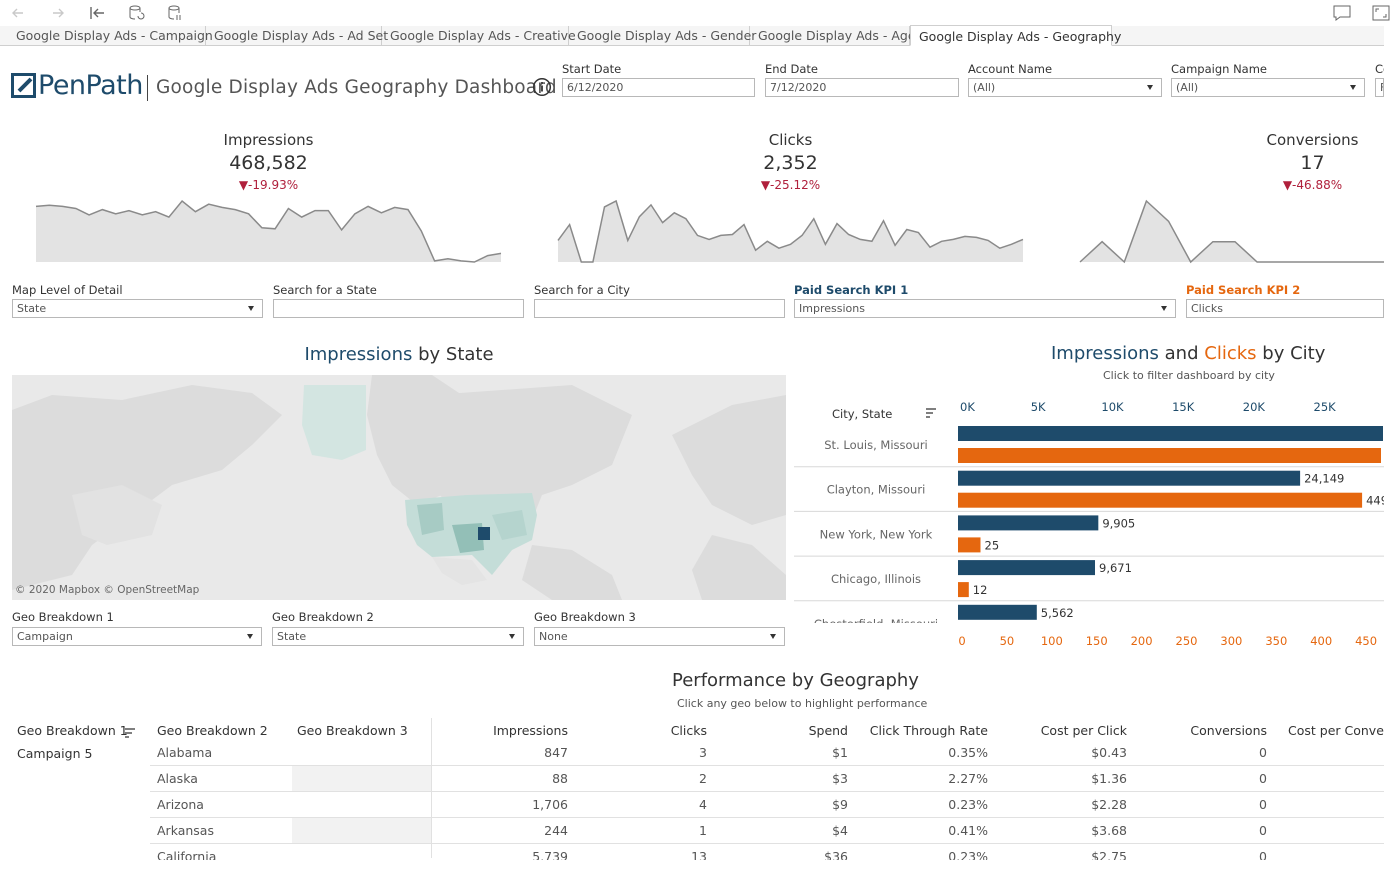 The image size is (1400, 875). I want to click on end-date-label: End Date, so click(791, 69).